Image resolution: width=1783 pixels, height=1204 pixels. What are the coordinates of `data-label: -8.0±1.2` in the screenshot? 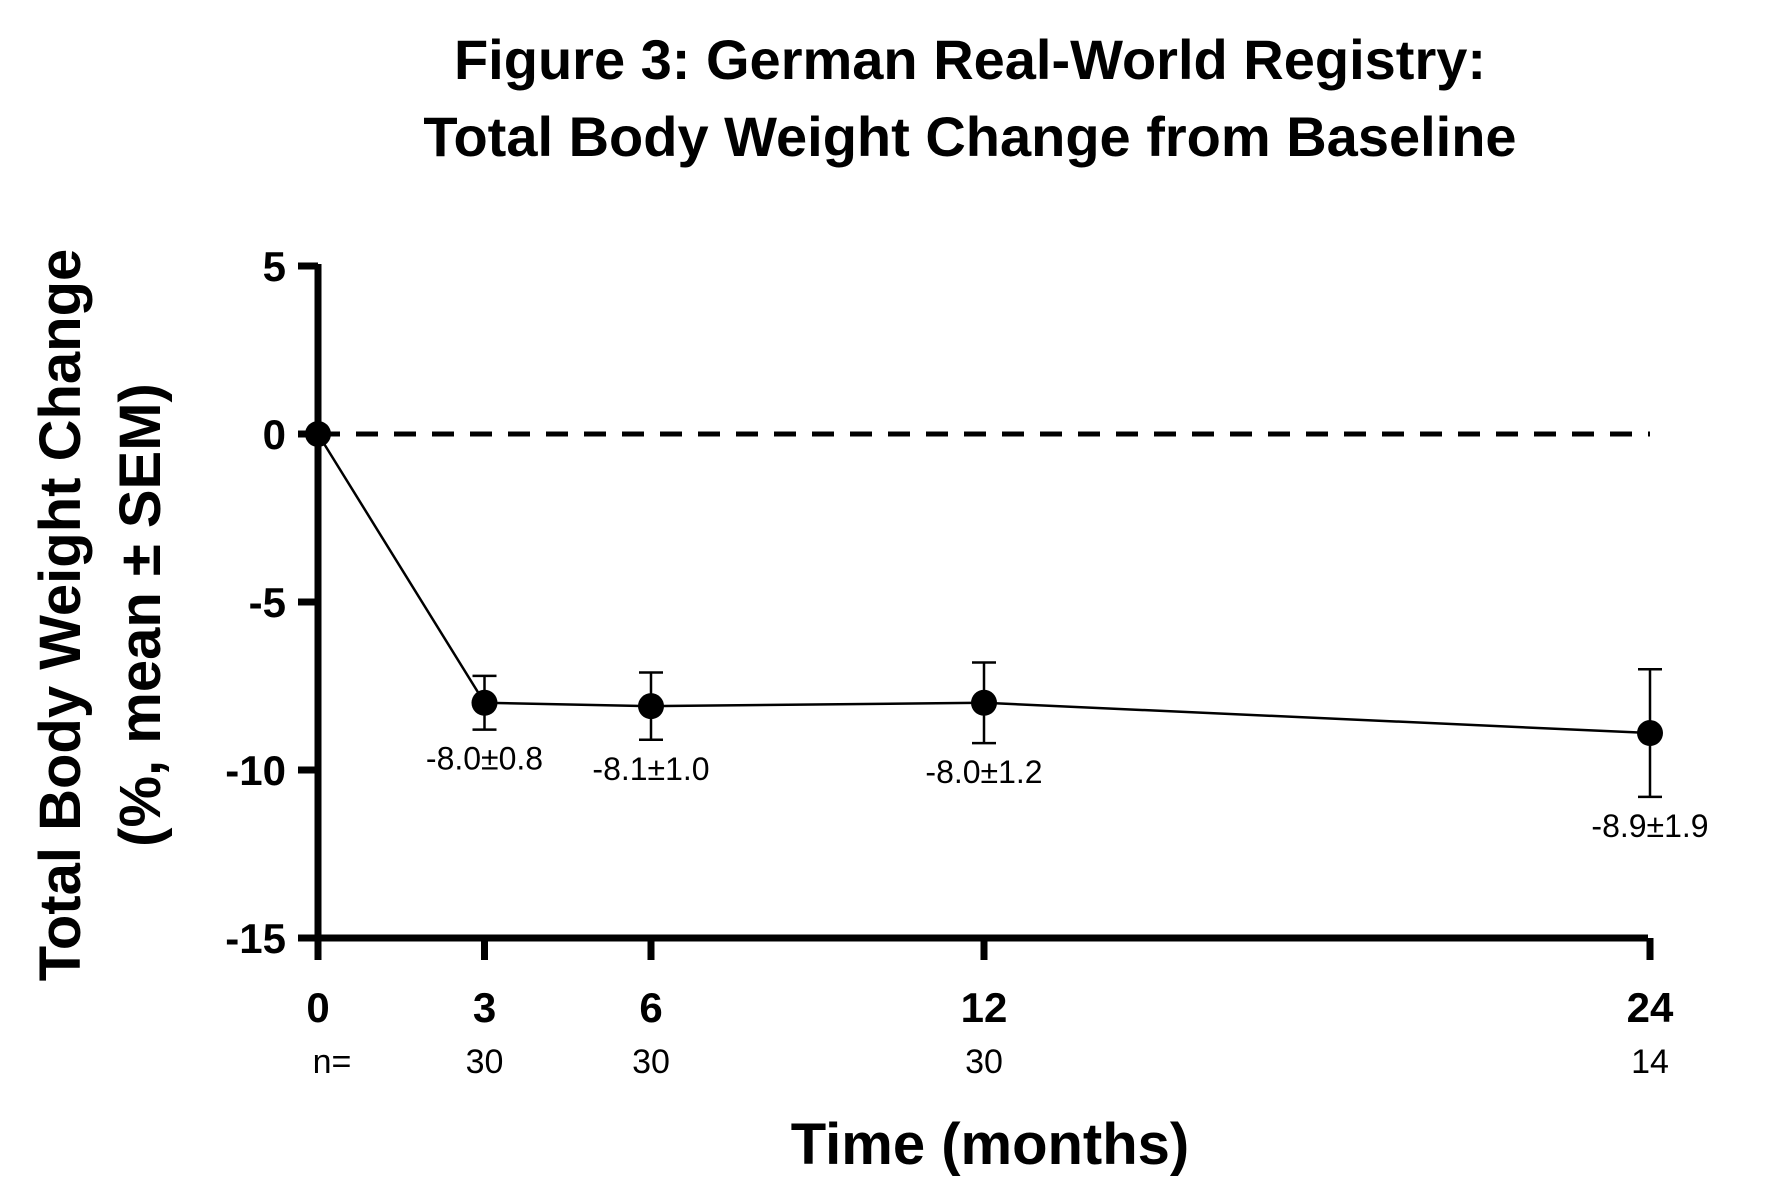 It's located at (983, 772).